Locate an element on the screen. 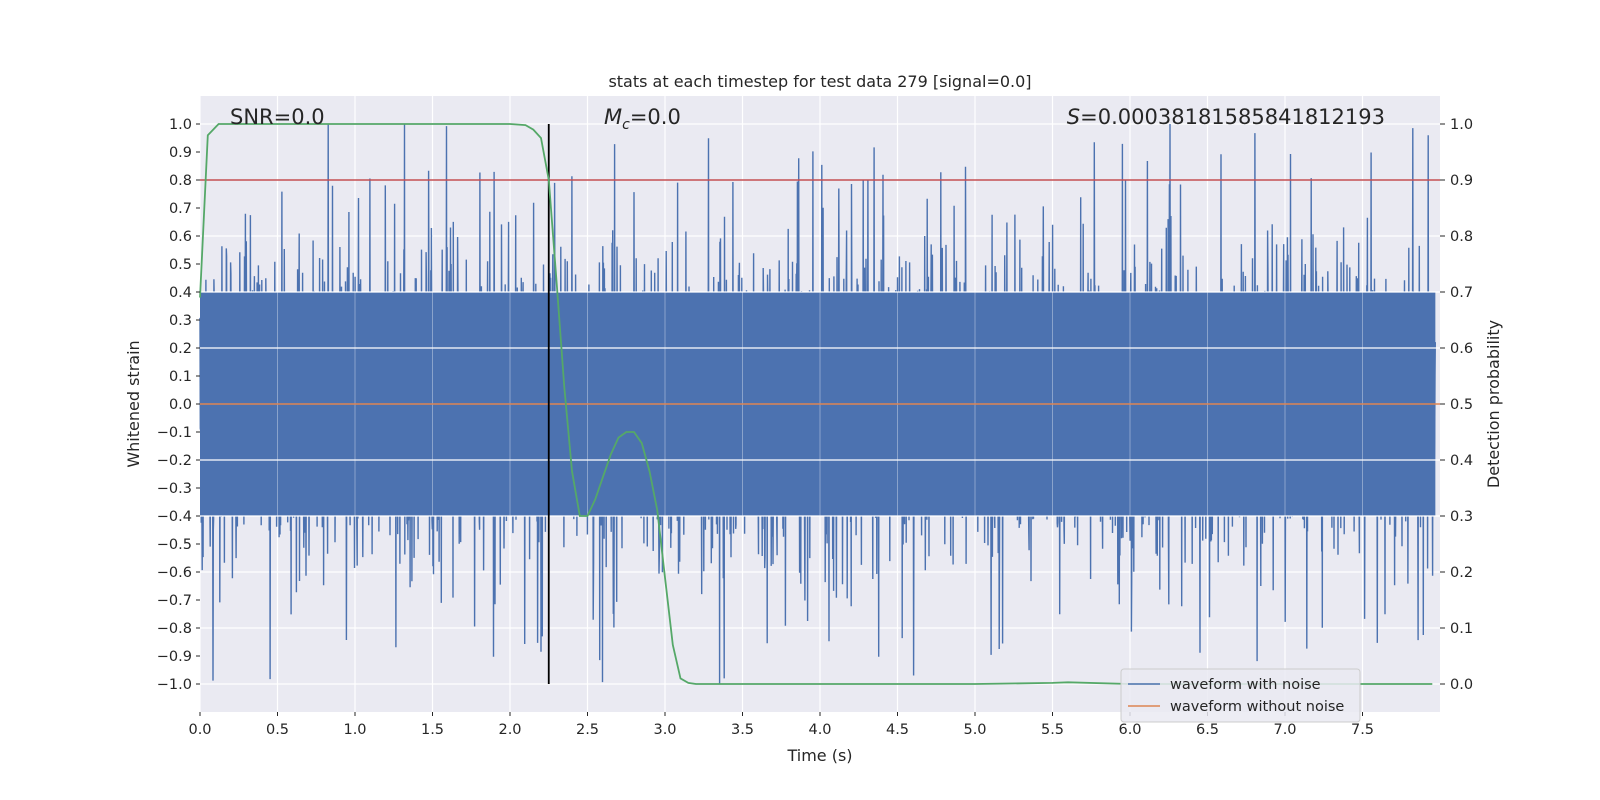 This screenshot has height=800, width=1600. mc-subscript: c is located at coordinates (626, 125).